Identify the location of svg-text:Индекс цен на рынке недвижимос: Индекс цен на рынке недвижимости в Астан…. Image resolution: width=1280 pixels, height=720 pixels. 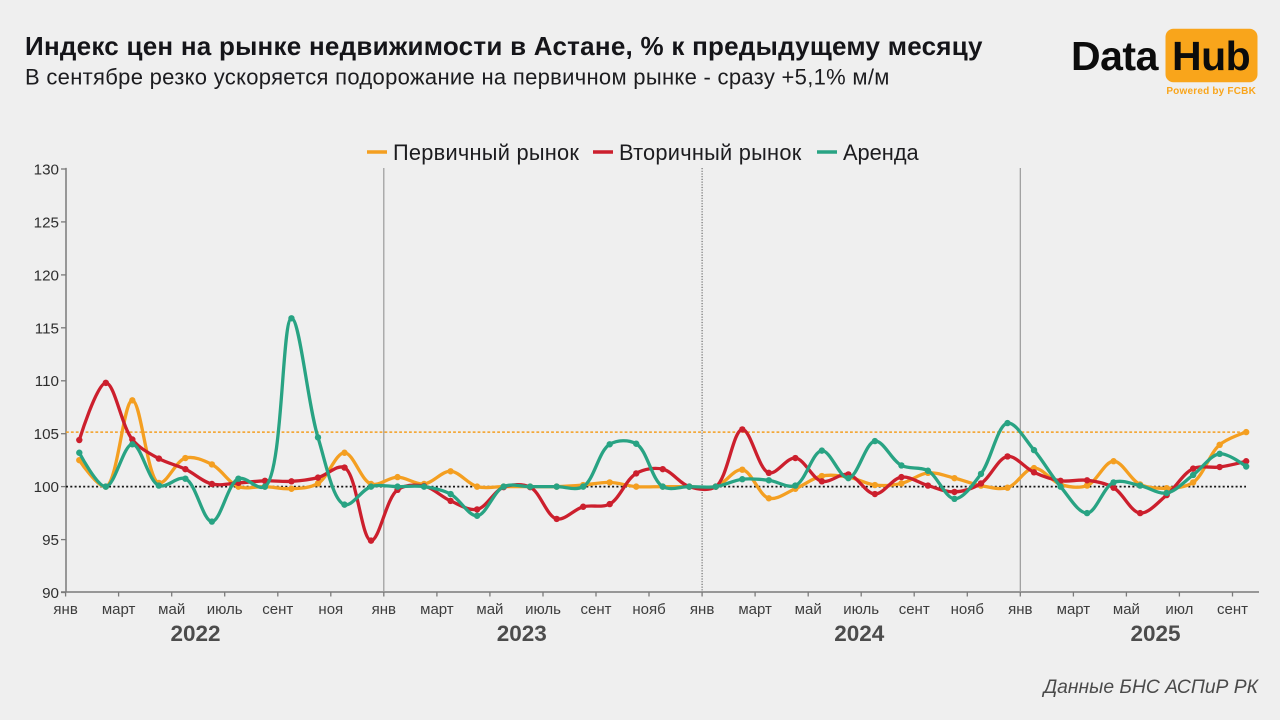
(504, 46).